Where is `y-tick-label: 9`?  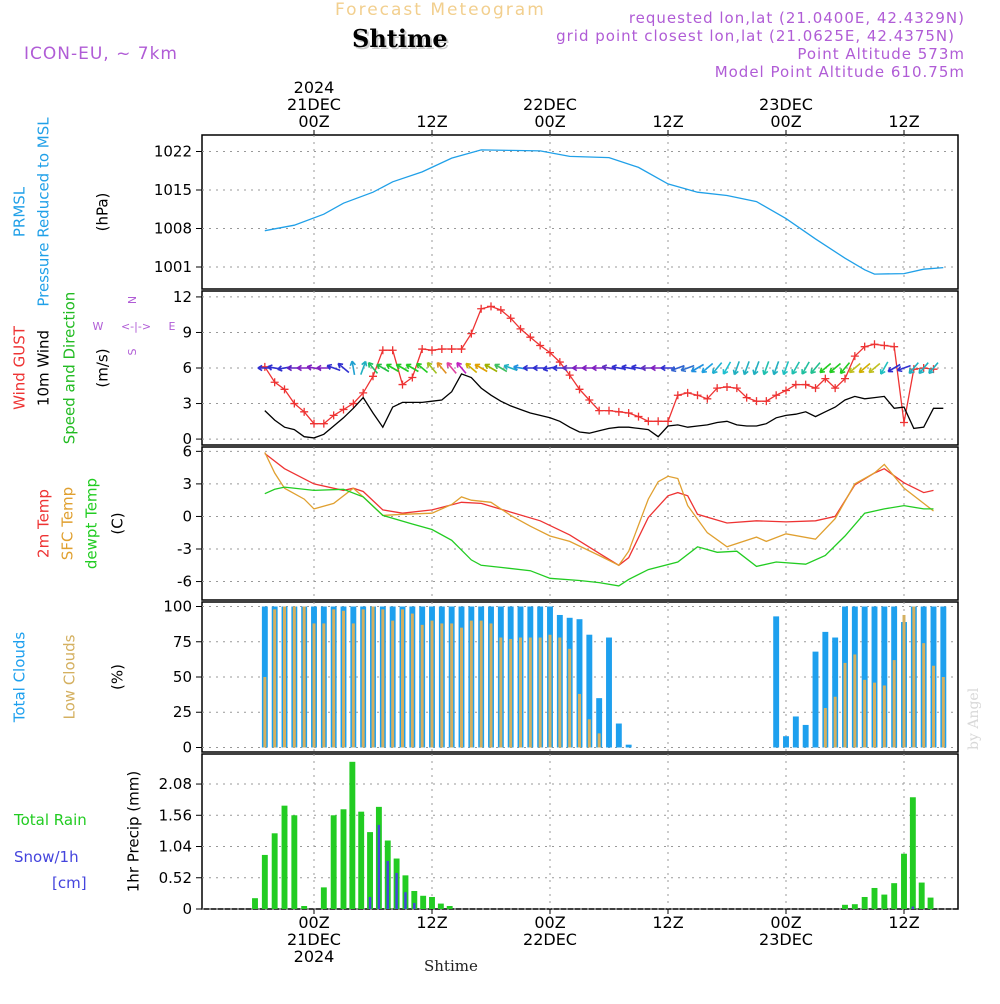
y-tick-label: 9 is located at coordinates (187, 332).